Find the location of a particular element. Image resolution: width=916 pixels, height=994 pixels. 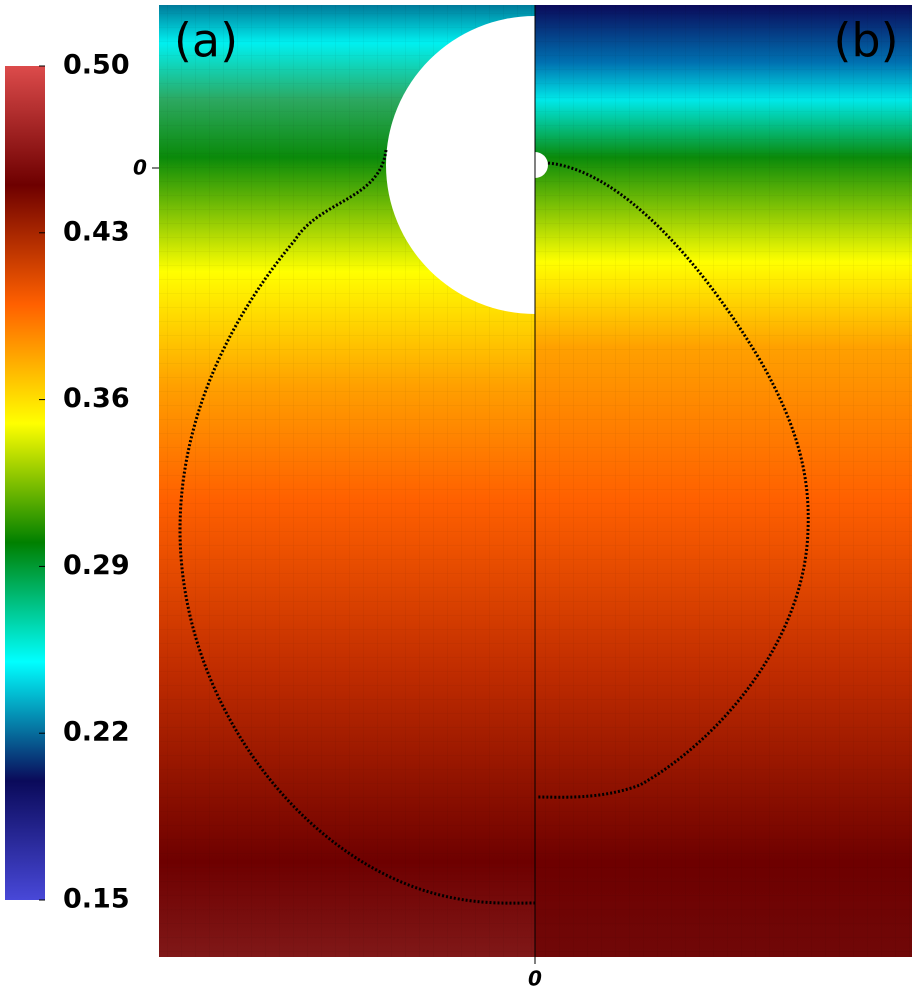

y-tick-label: 0 is located at coordinates (140, 168).